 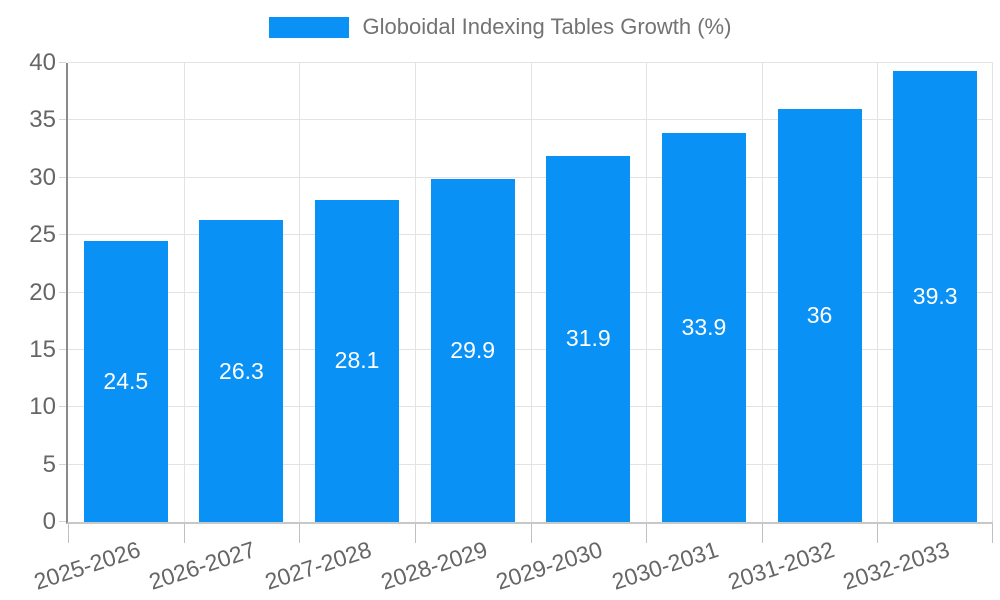 I want to click on bar-value-label: 28.1, so click(x=357, y=360).